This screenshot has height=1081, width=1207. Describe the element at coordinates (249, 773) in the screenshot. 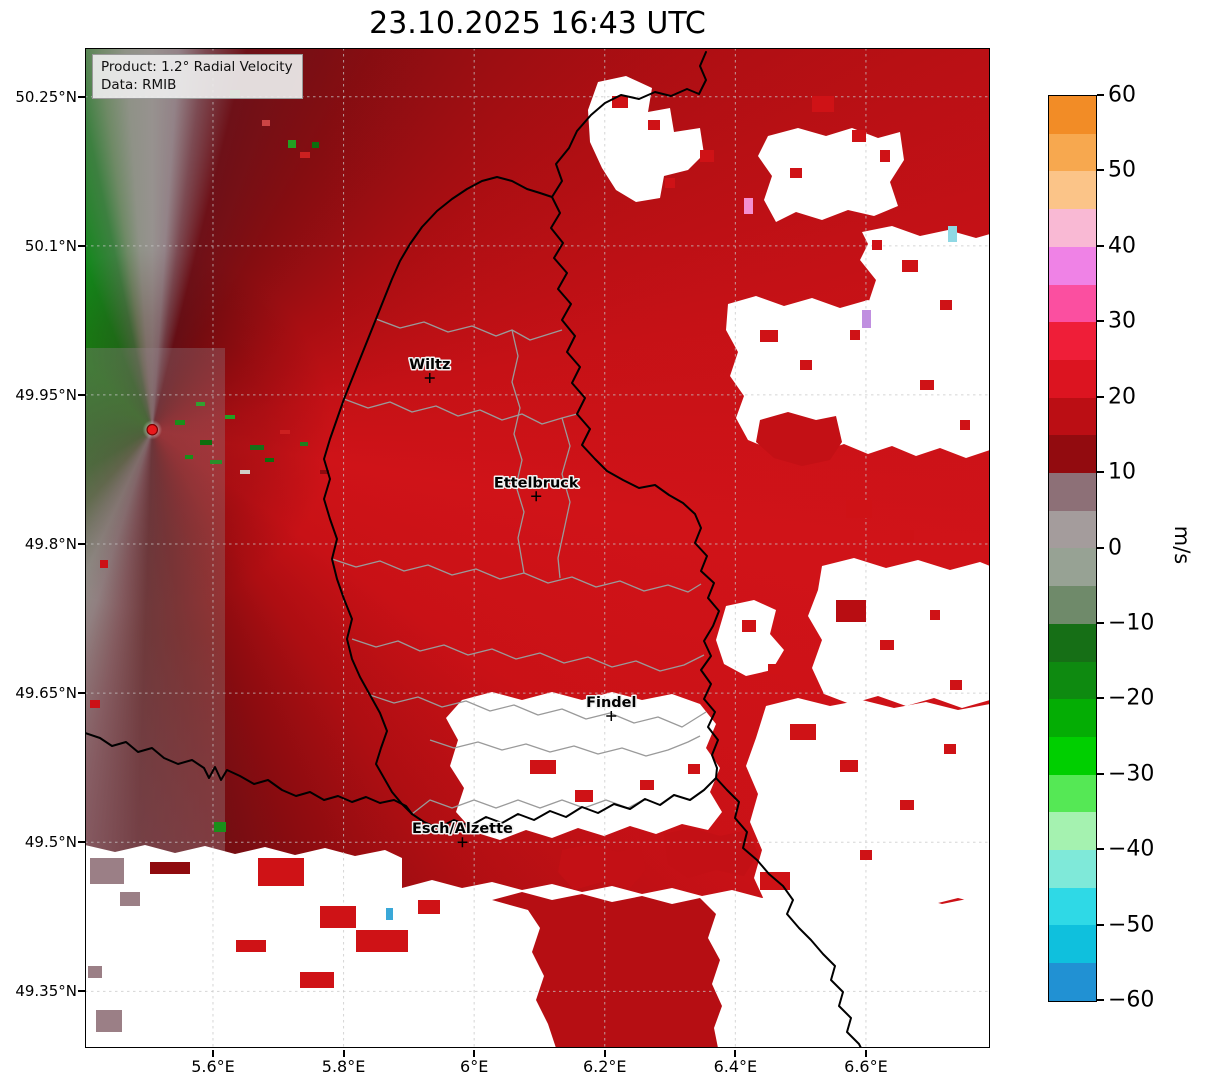

I see `country-border-southwest` at that location.